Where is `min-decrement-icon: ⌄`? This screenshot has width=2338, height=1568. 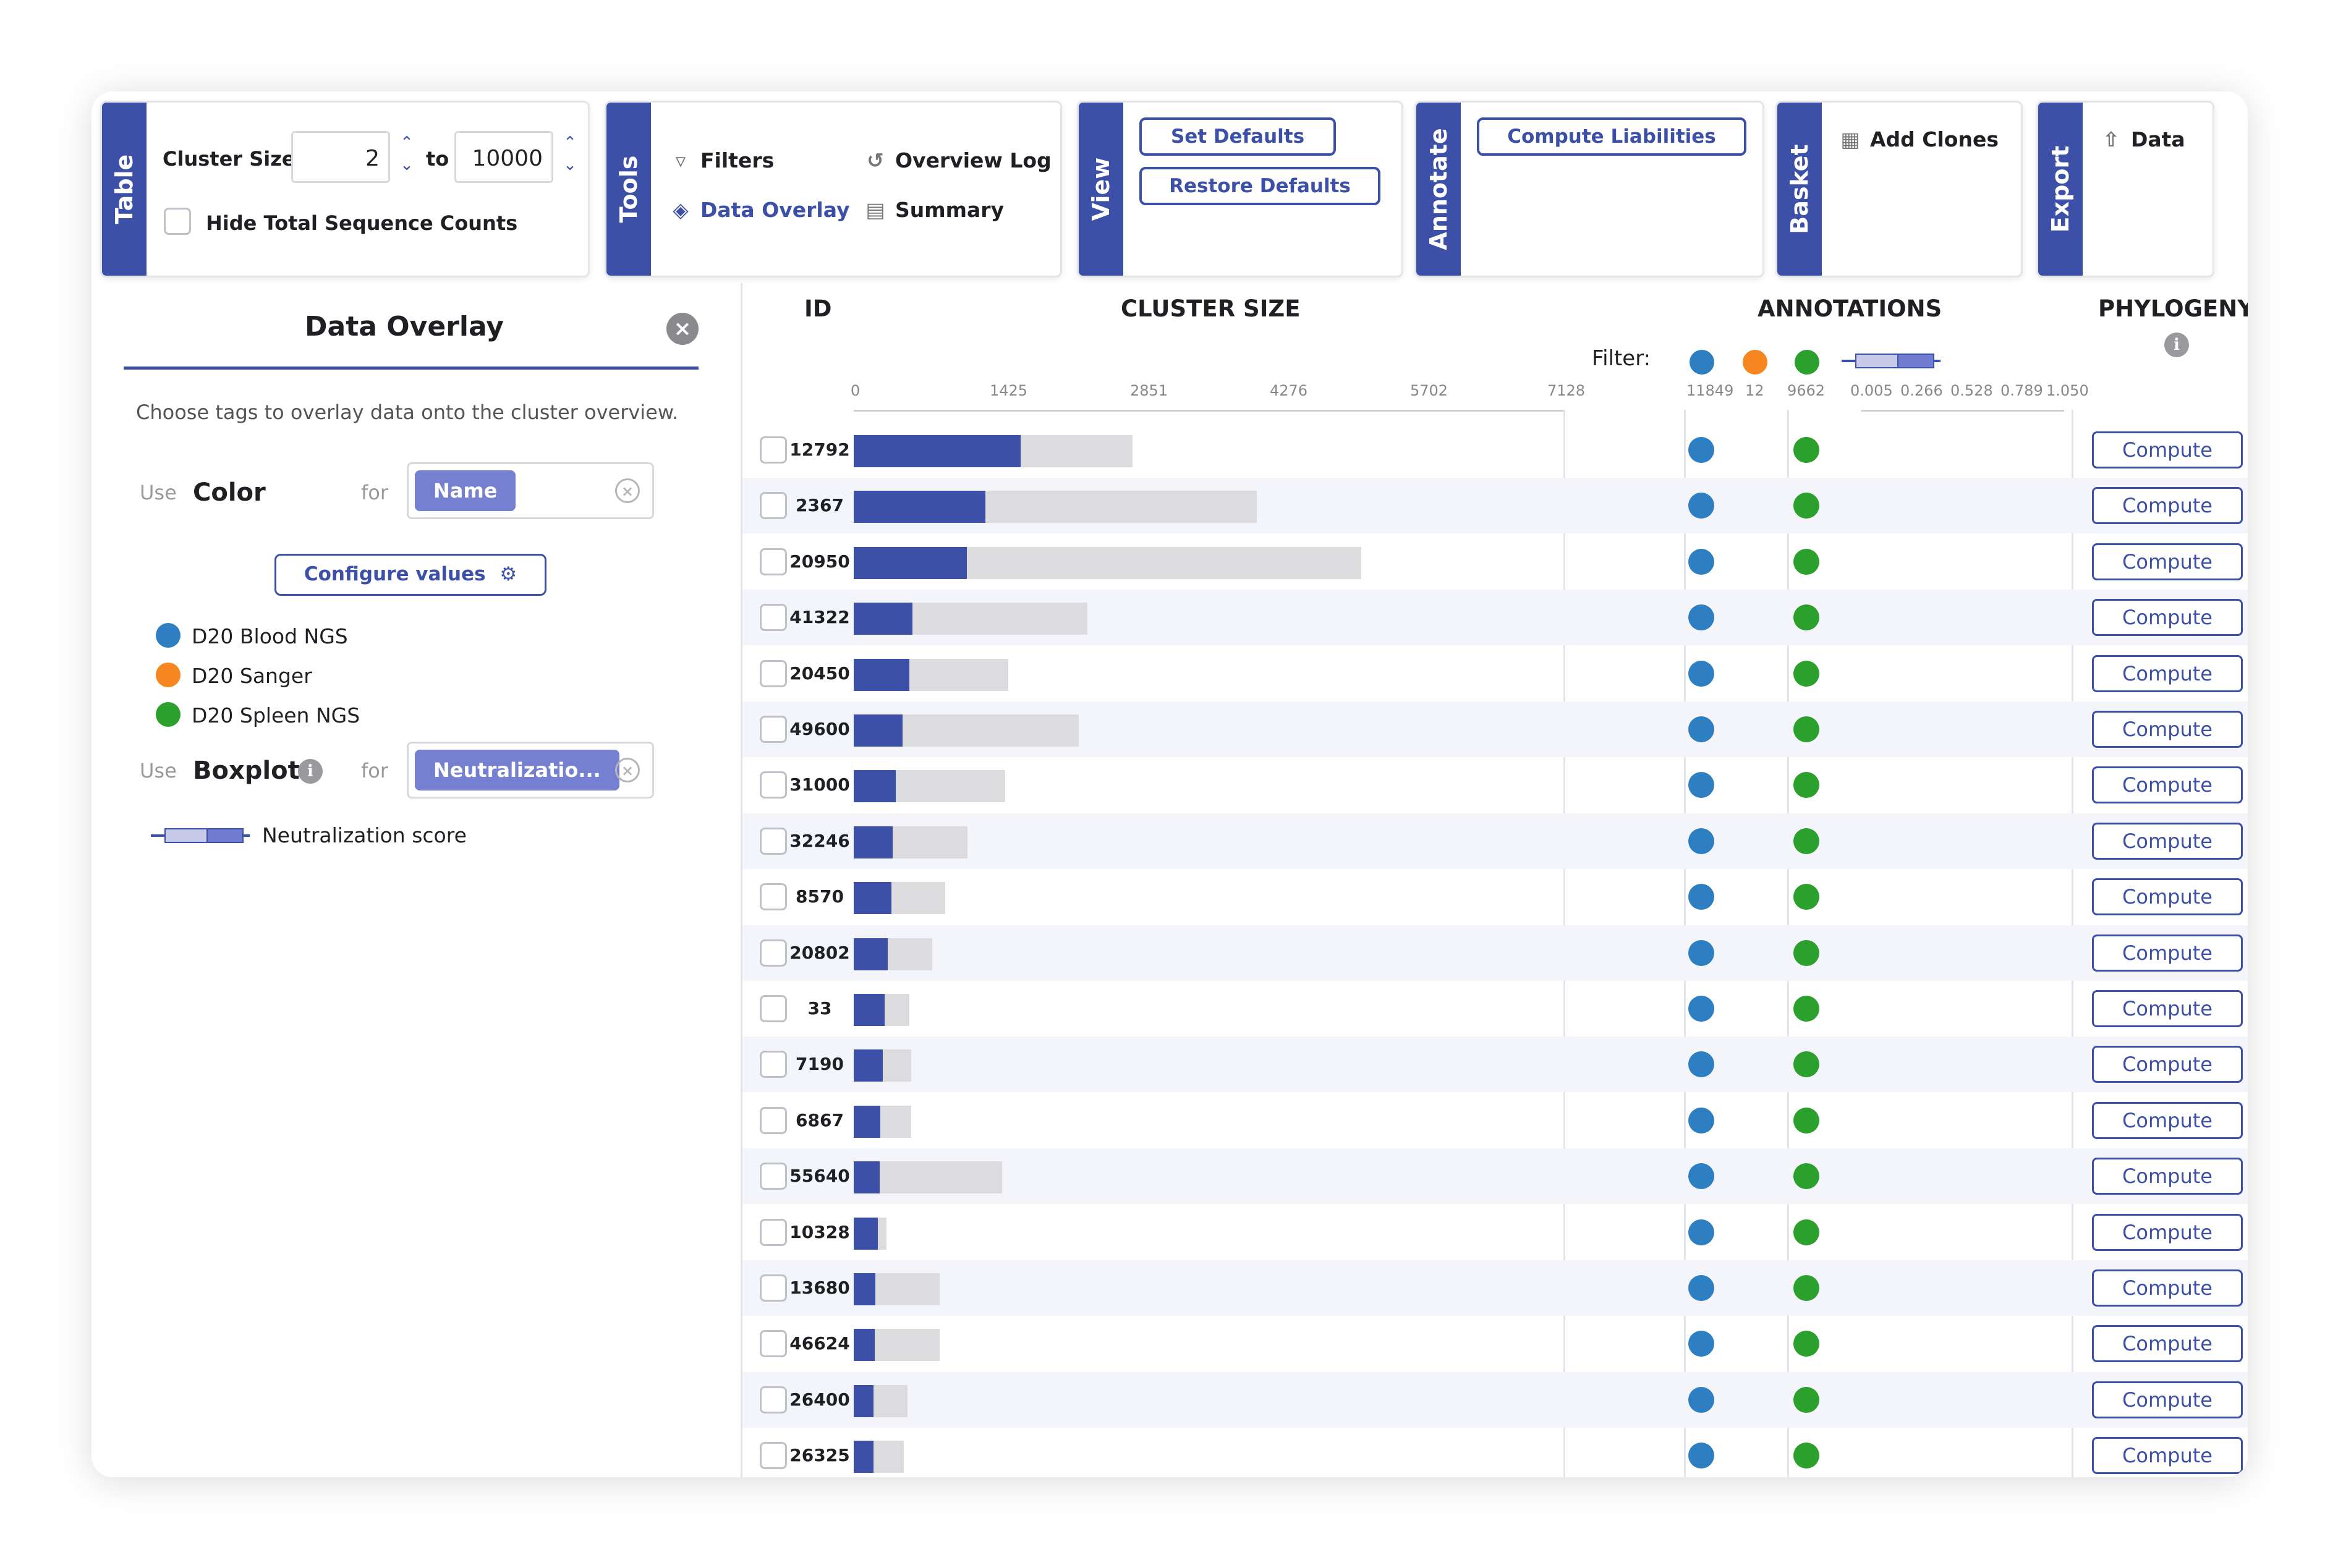
min-decrement-icon: ⌄ is located at coordinates (407, 165).